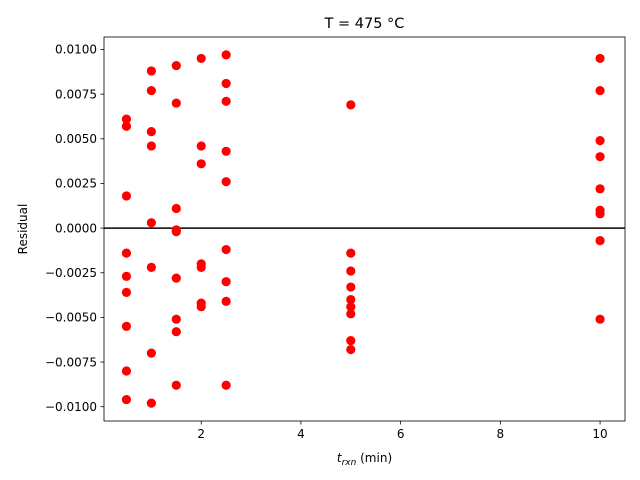 This screenshot has width=640, height=480. What do you see at coordinates (76, 184) in the screenshot?
I see `y-tick-label: 0.0025` at bounding box center [76, 184].